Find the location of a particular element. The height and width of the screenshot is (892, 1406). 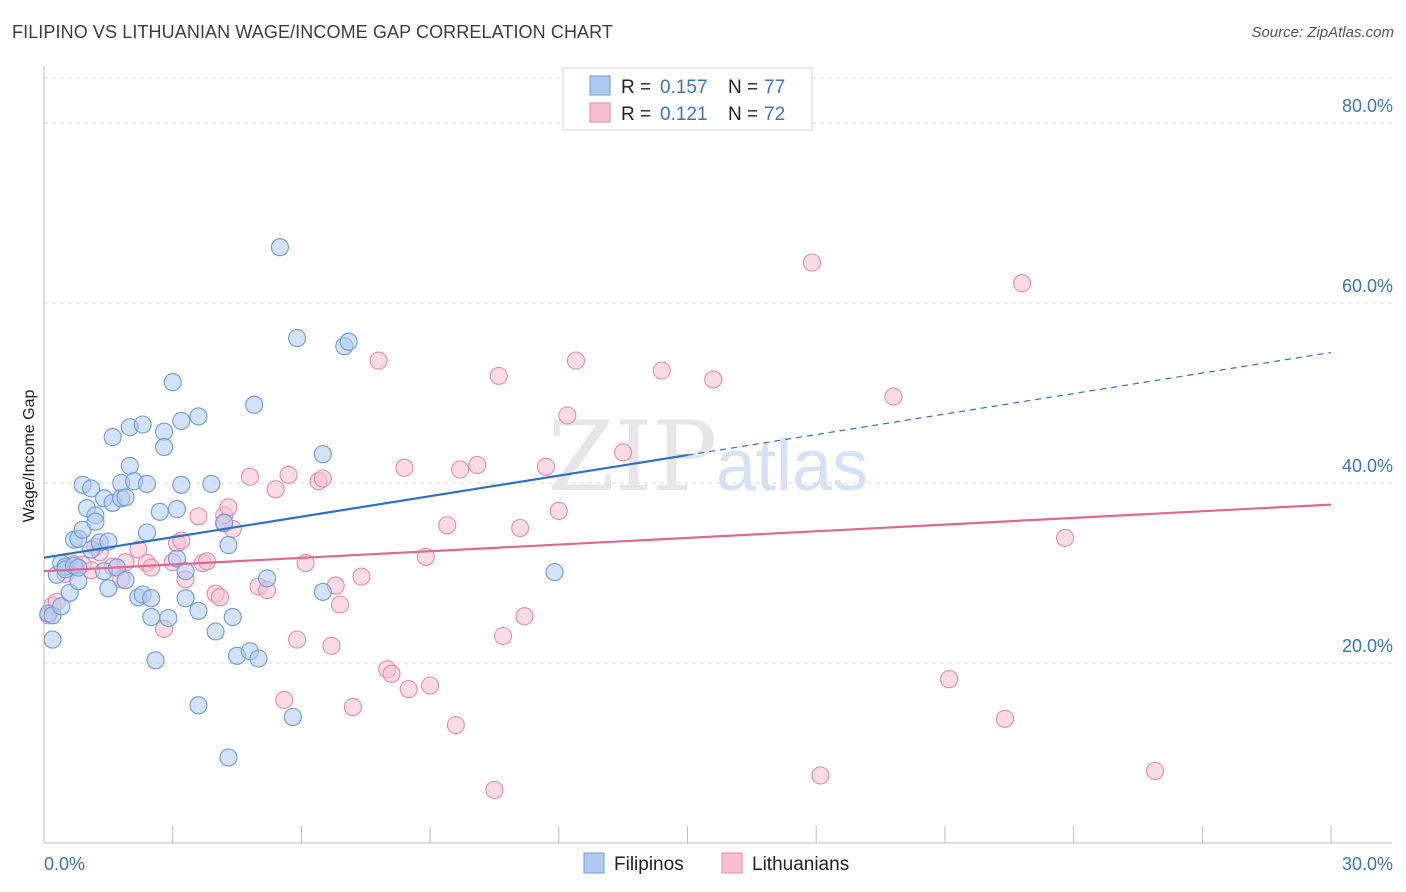

watermark-zip: ZIP is located at coordinates (632, 457).